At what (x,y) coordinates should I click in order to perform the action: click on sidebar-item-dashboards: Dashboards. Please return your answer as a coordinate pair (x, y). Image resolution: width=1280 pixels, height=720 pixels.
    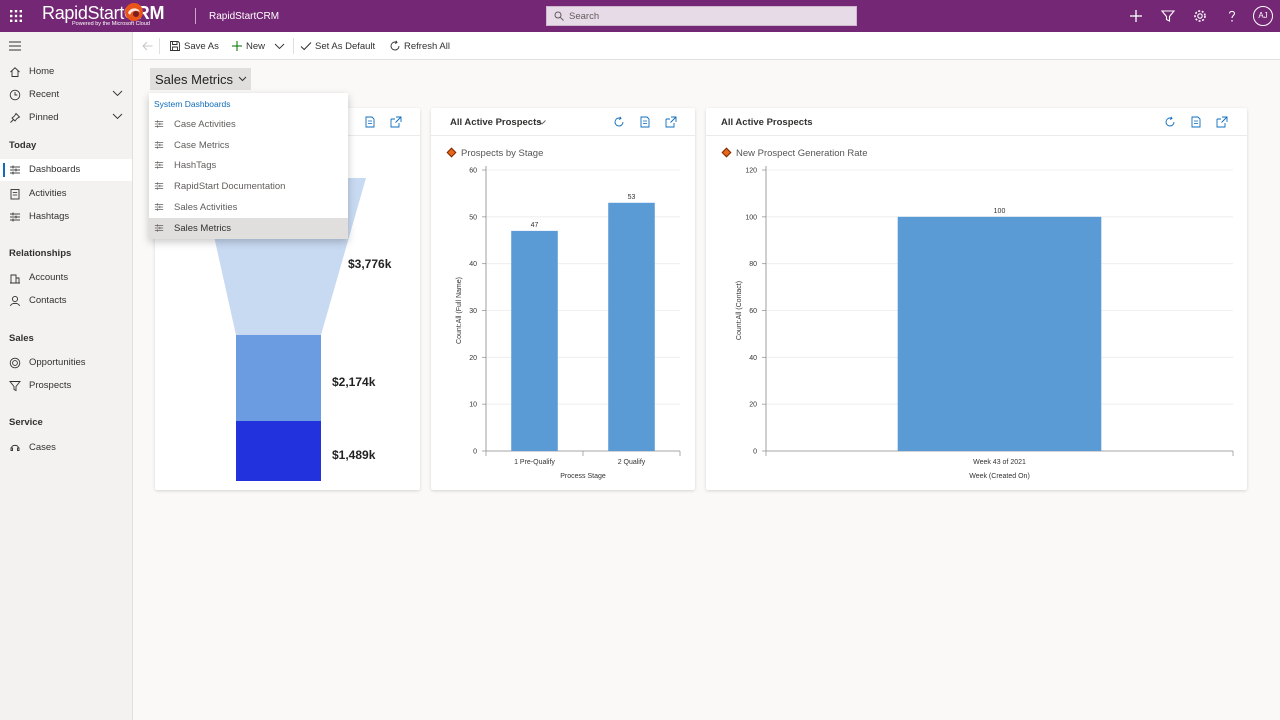
    Looking at the image, I should click on (66, 170).